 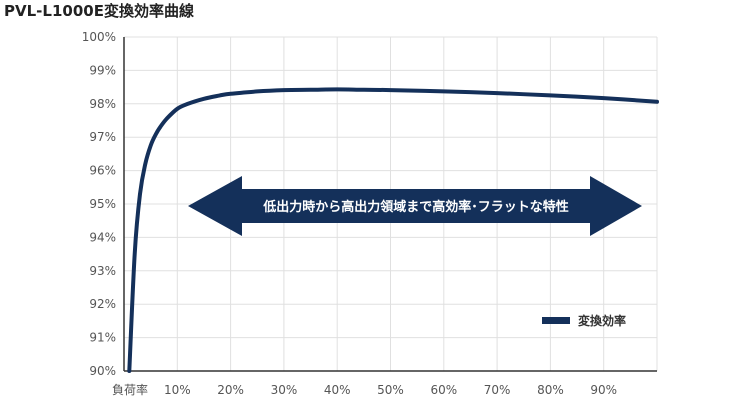 I want to click on y-tick-label: 99%, so click(x=102, y=70).